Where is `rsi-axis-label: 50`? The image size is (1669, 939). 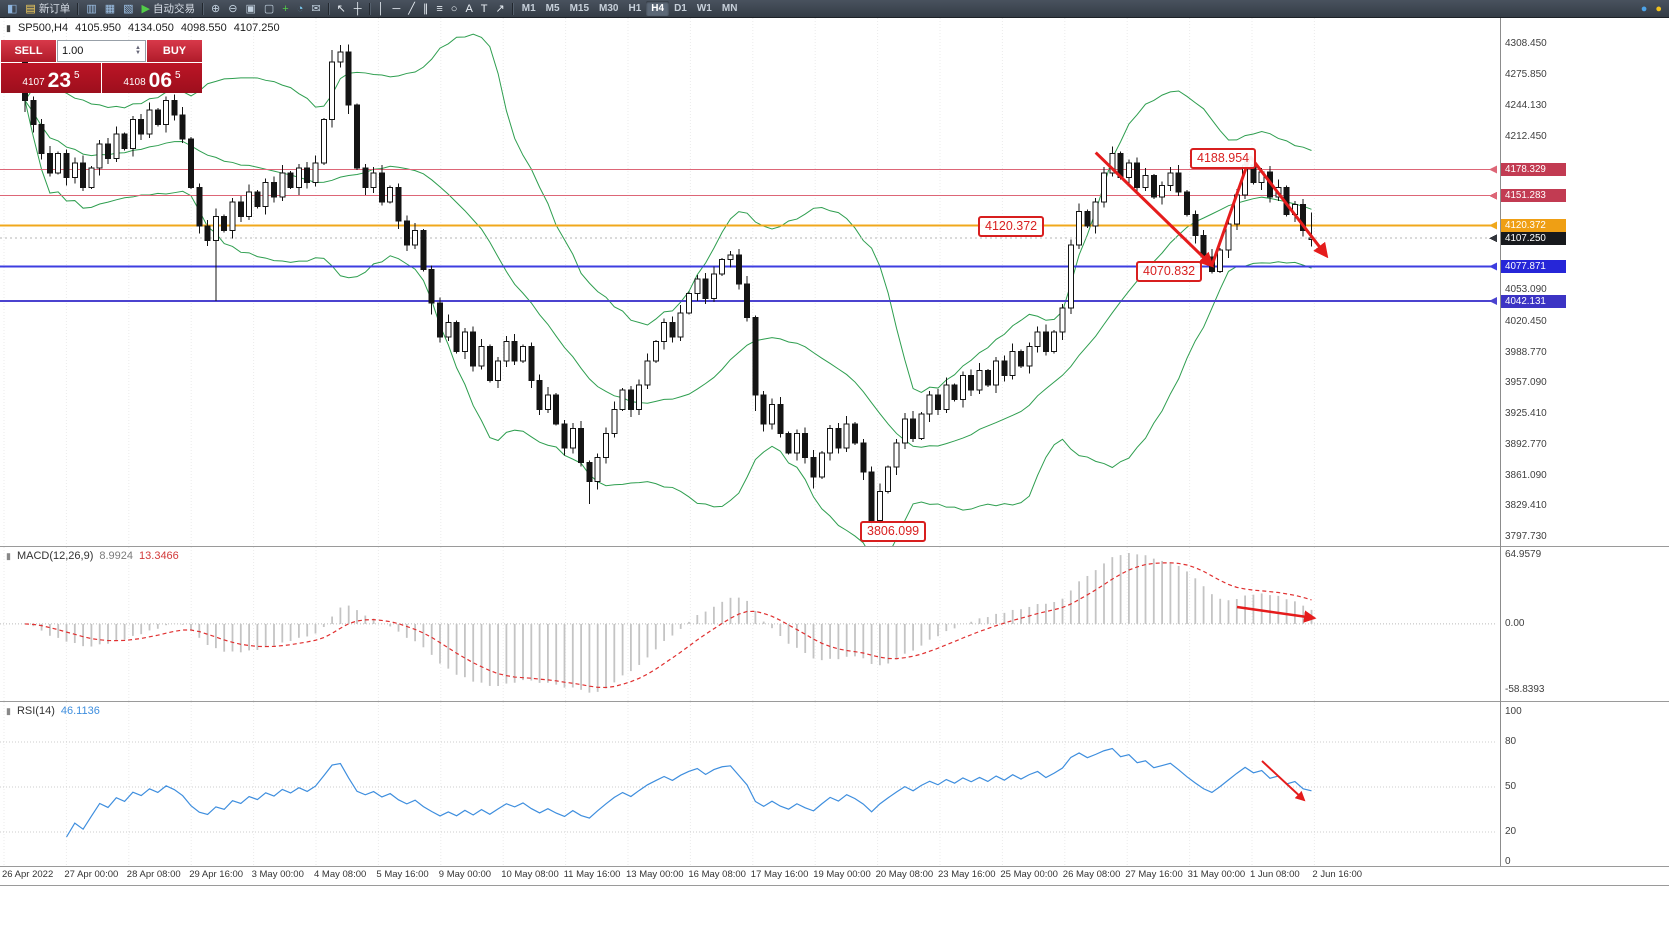 rsi-axis-label: 50 is located at coordinates (1511, 786).